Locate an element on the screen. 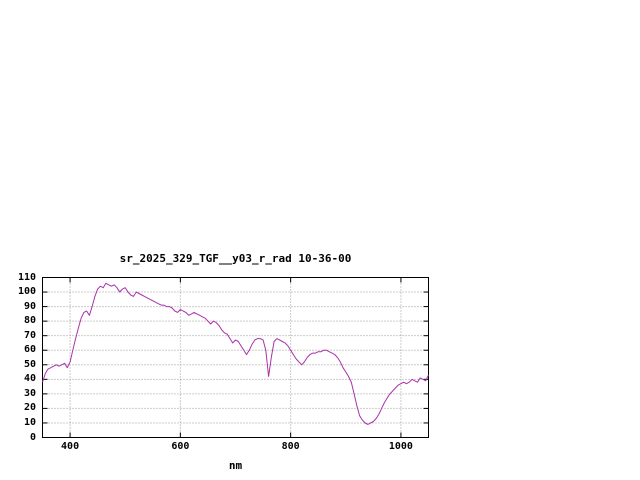  y-tick-label: 50 is located at coordinates (29, 364).